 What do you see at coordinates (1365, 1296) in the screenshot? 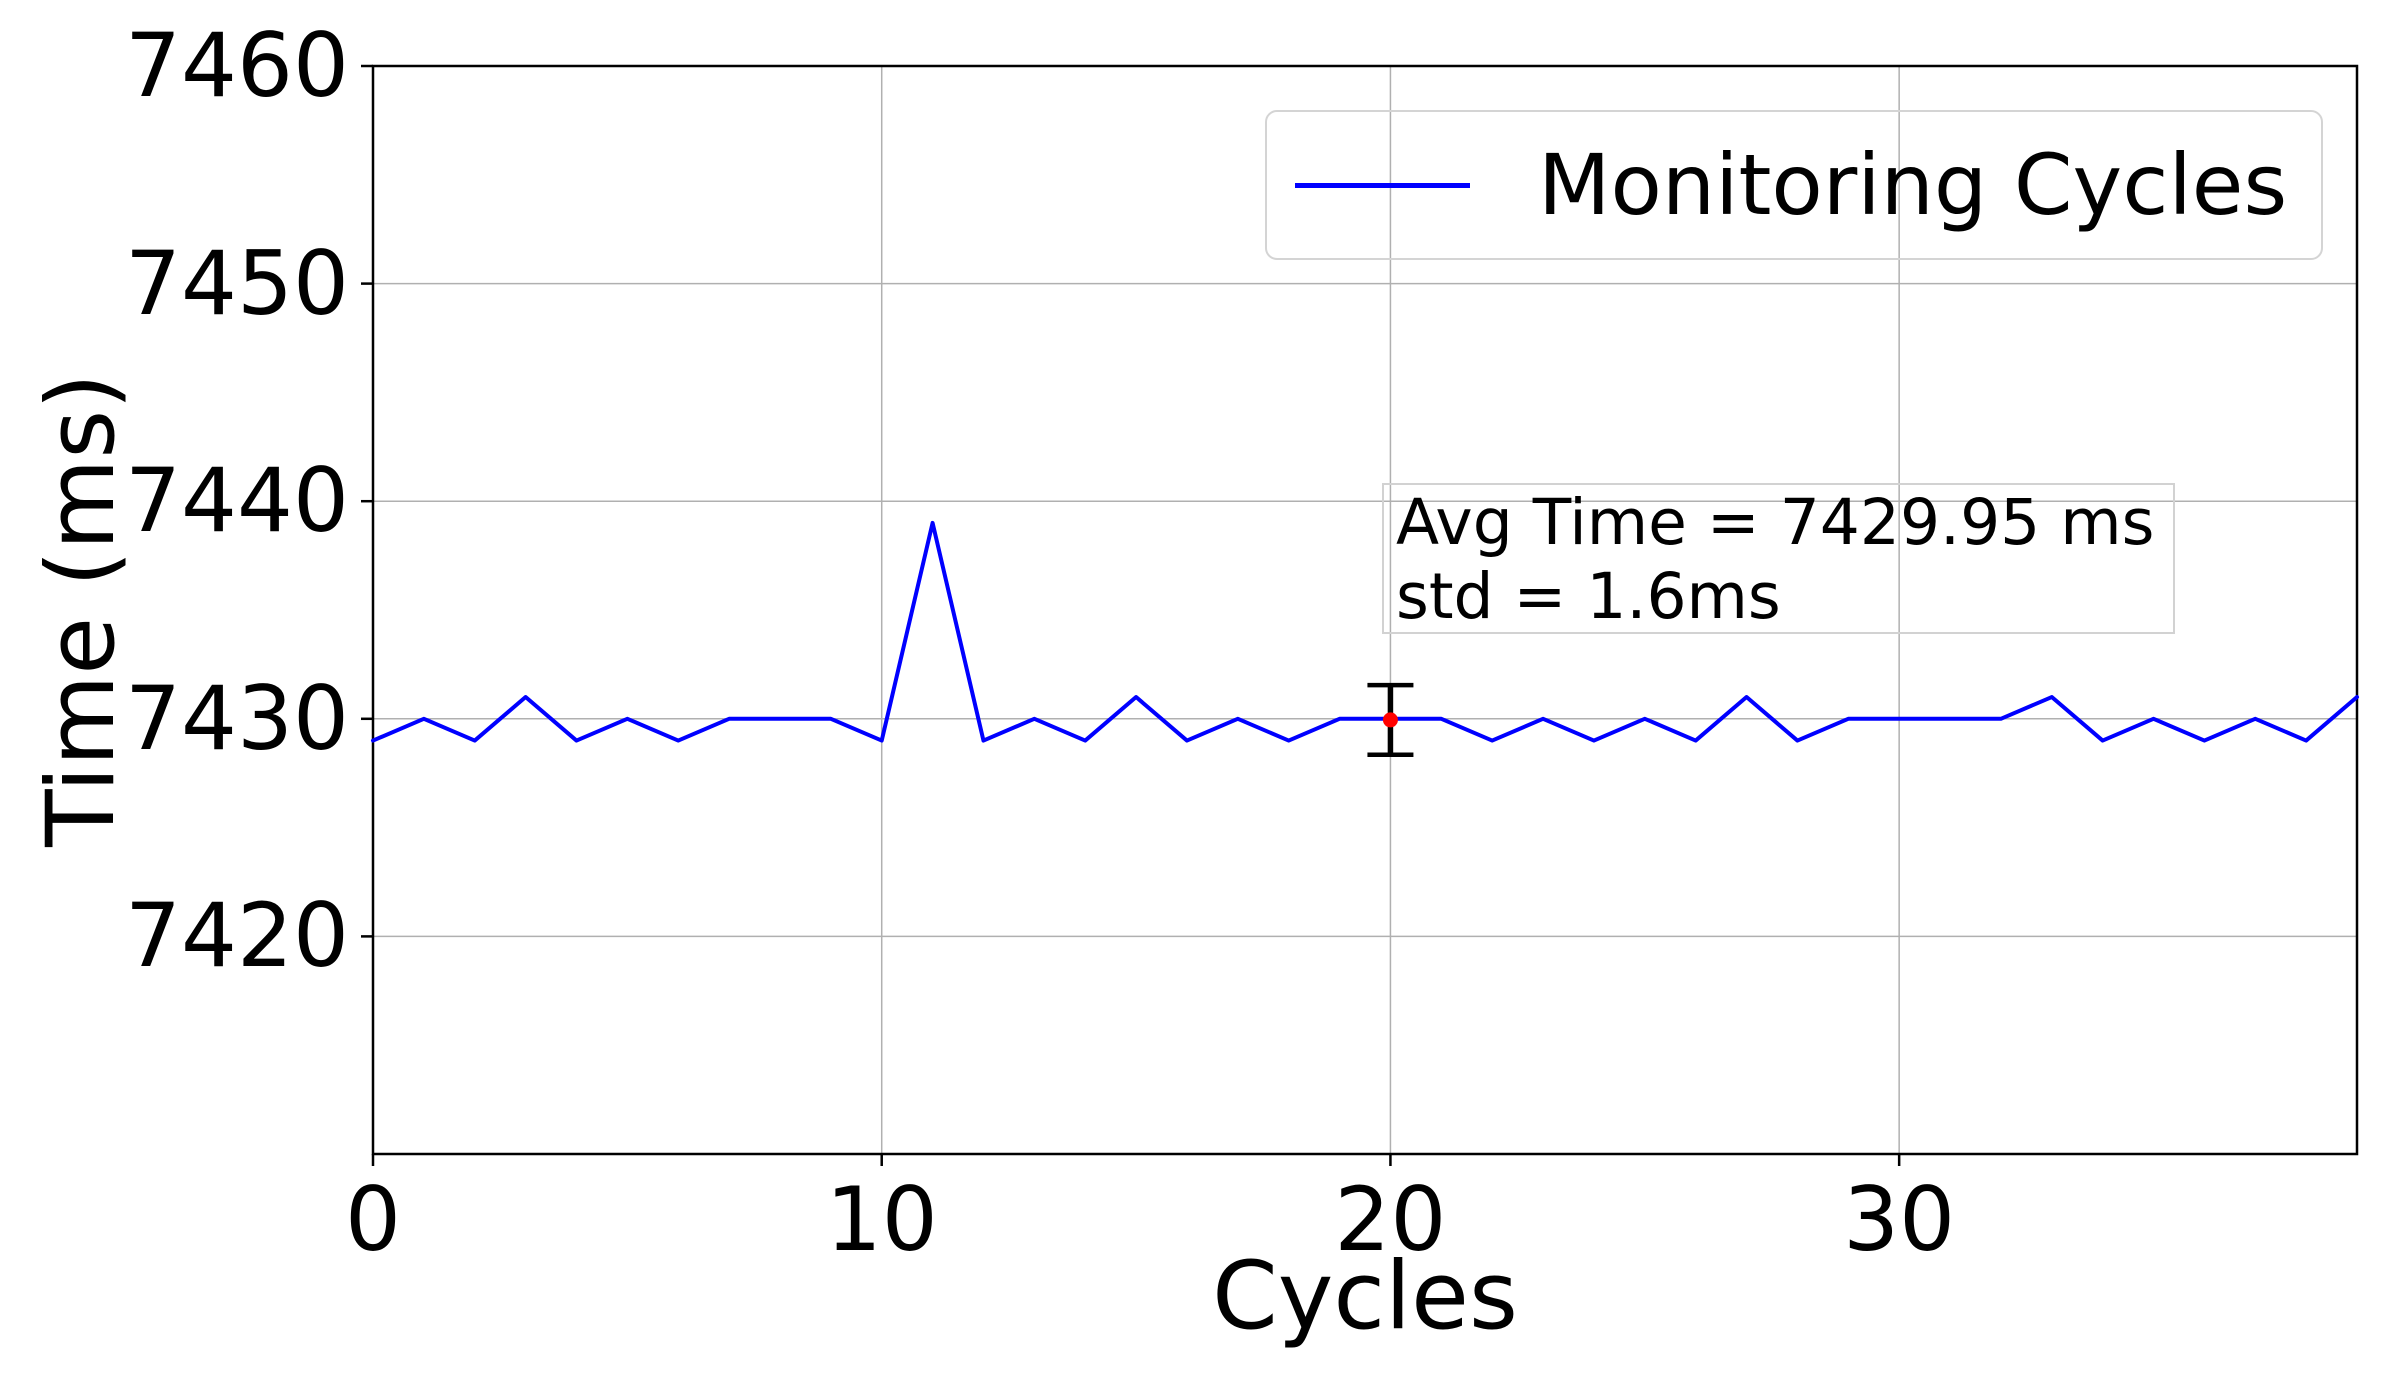
I see `x-axis-label: Cycles` at bounding box center [1365, 1296].